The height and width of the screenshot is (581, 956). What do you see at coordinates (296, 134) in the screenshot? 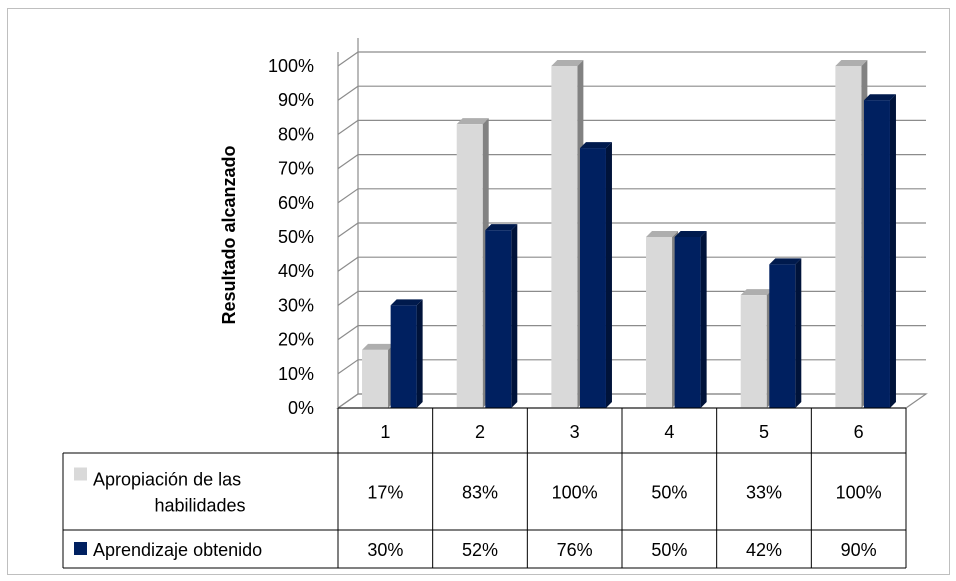
I see `y-tick-label: 80%` at bounding box center [296, 134].